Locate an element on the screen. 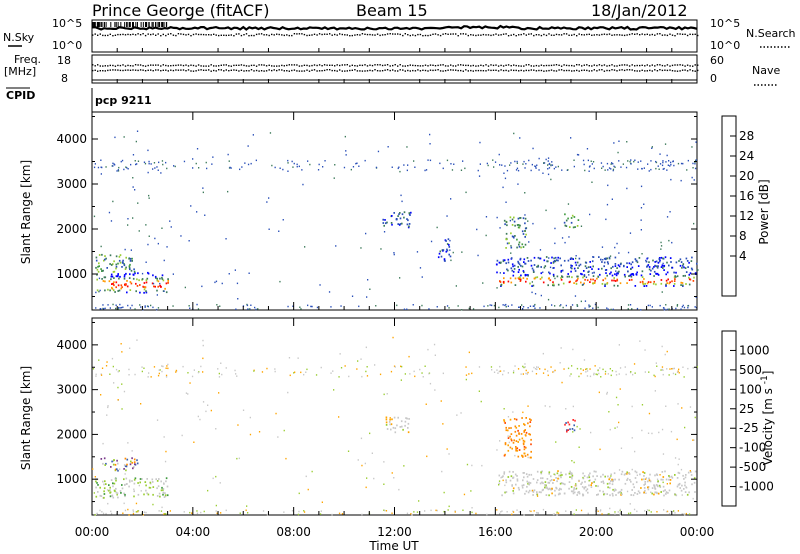  x-tick-label: 12:00 is located at coordinates (394, 532).